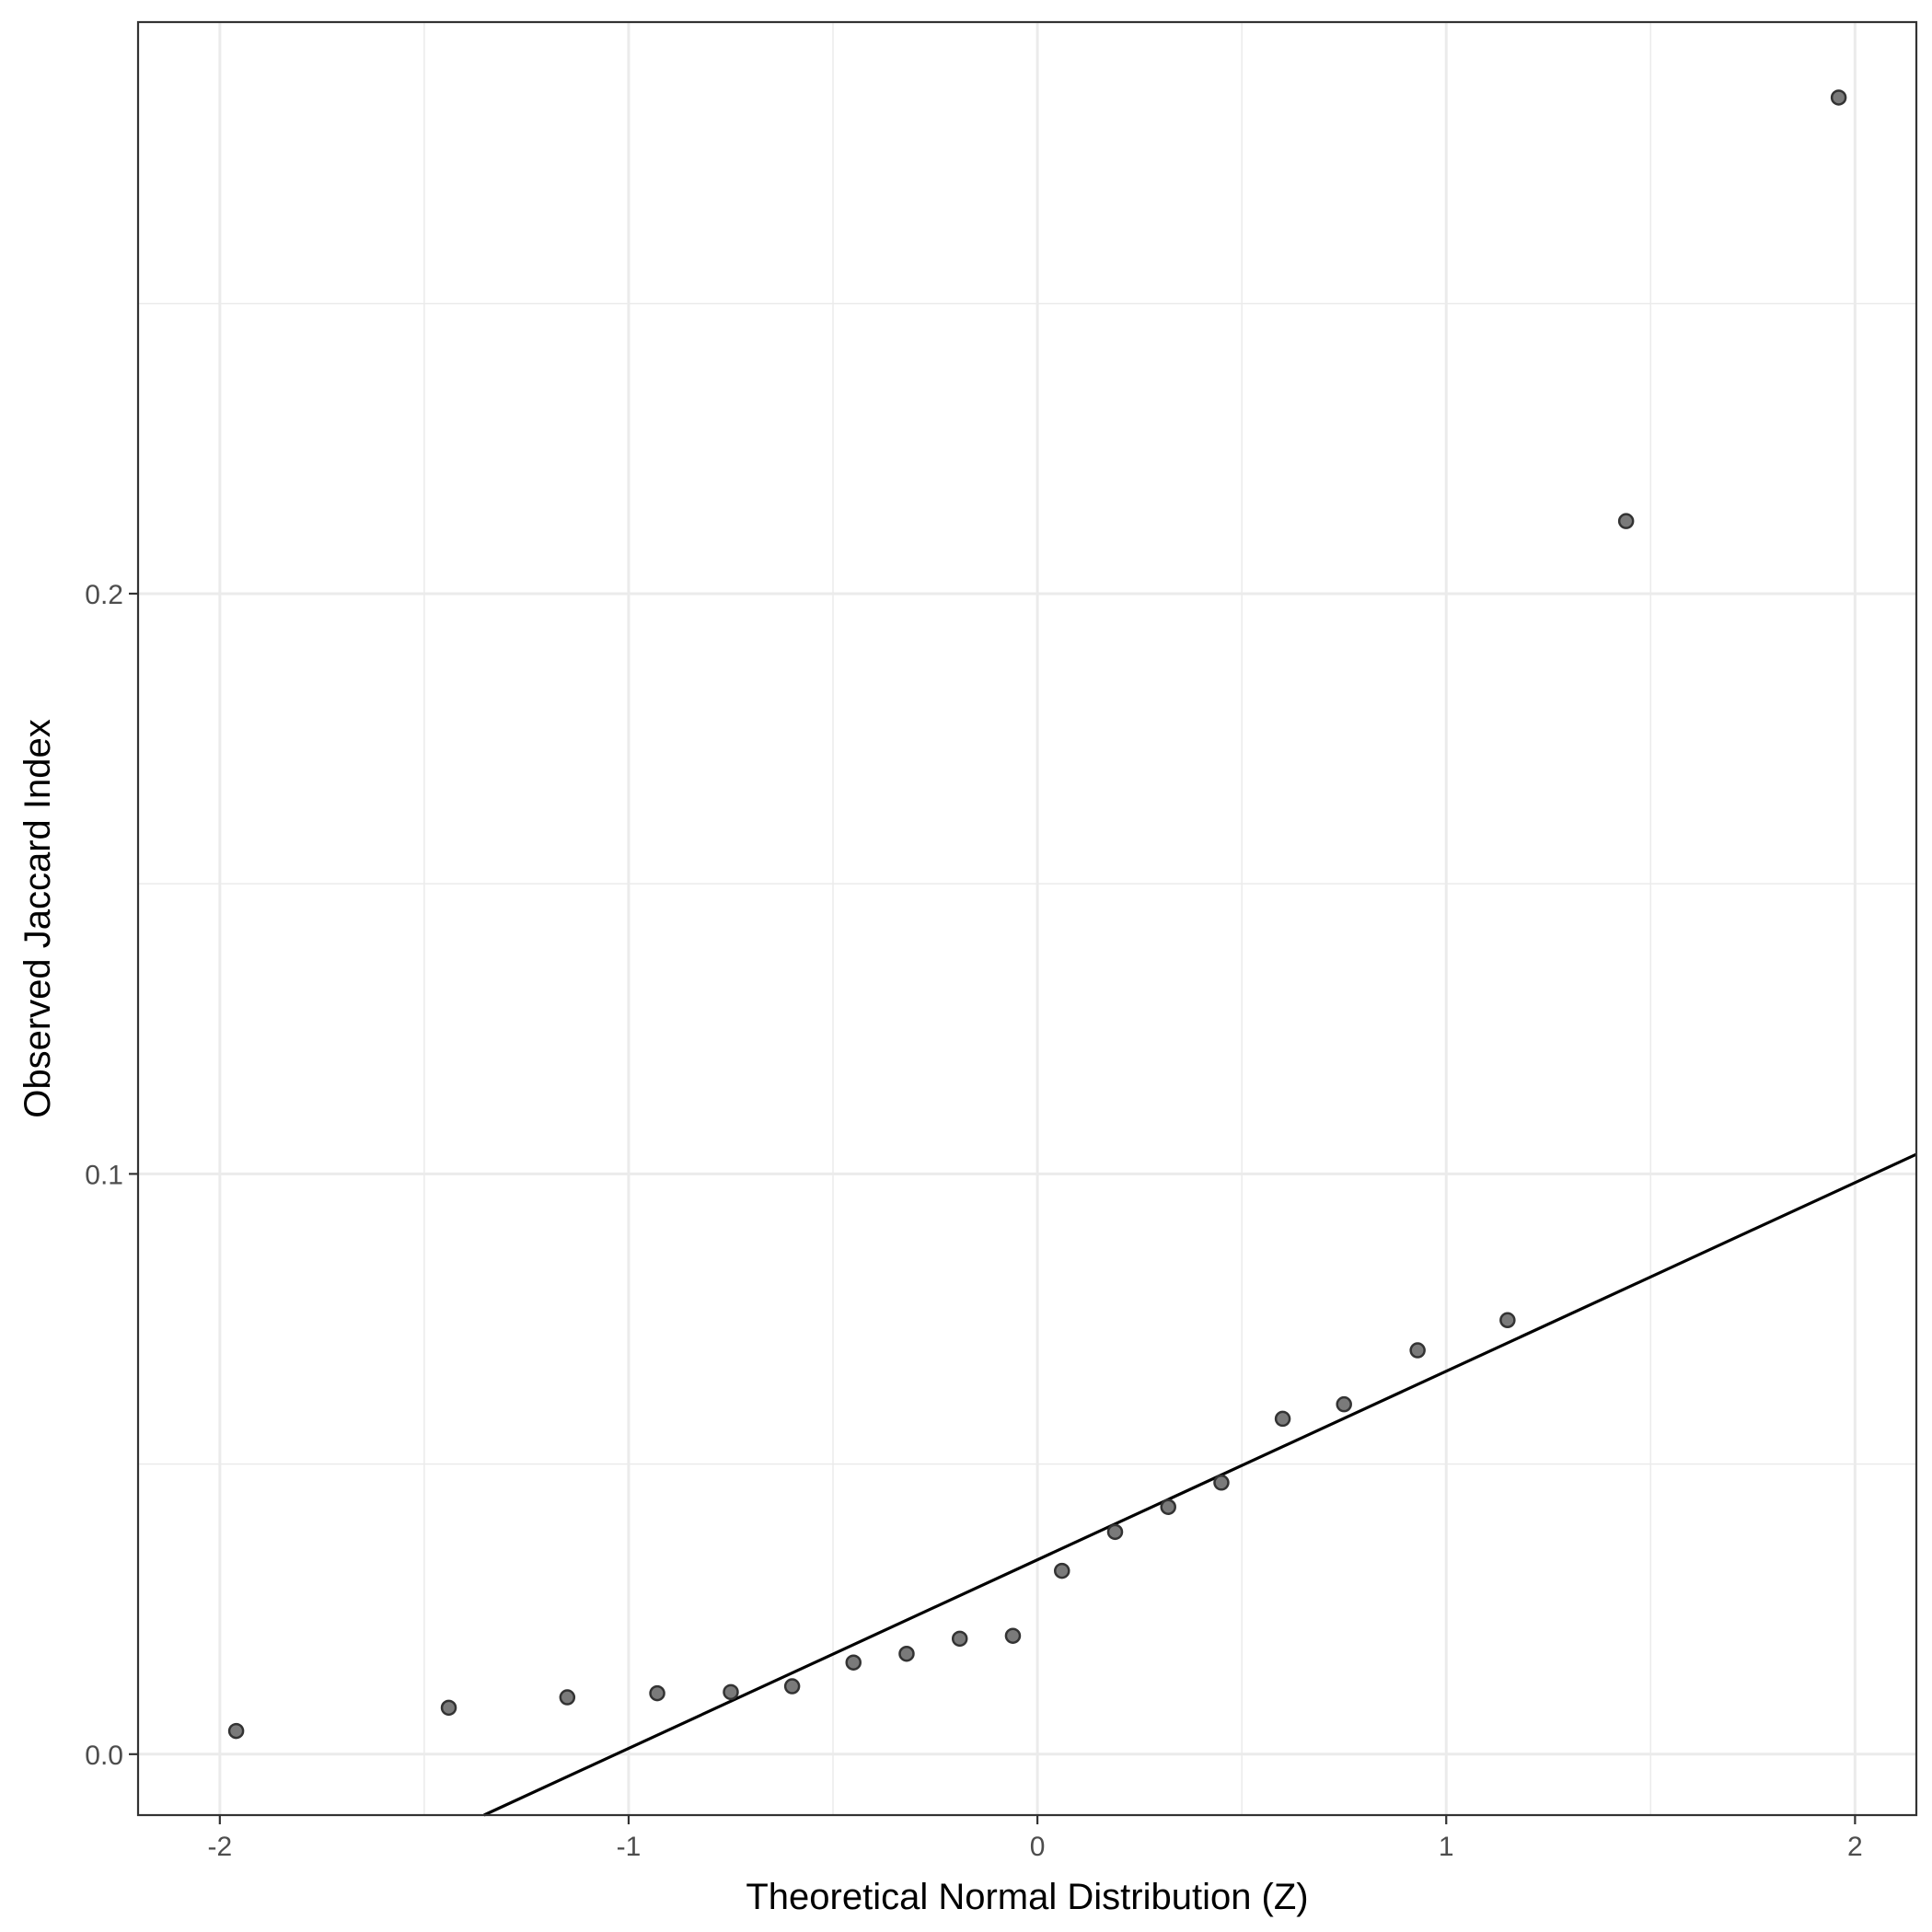 Image resolution: width=1932 pixels, height=1932 pixels. I want to click on x-tick-label: 2, so click(1855, 1847).